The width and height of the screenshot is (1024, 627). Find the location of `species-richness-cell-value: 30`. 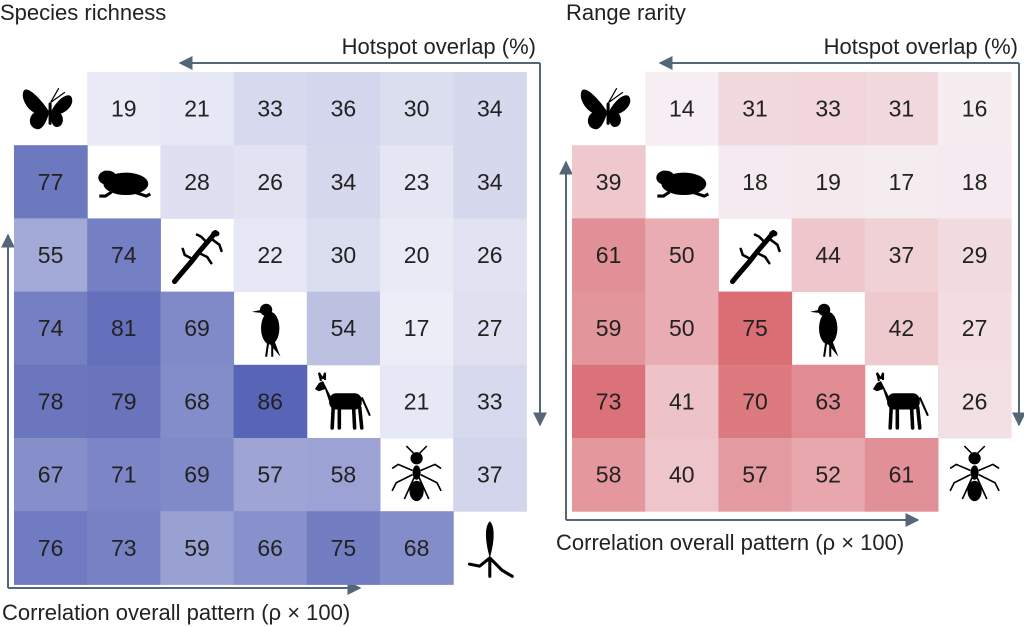

species-richness-cell-value: 30 is located at coordinates (417, 109).